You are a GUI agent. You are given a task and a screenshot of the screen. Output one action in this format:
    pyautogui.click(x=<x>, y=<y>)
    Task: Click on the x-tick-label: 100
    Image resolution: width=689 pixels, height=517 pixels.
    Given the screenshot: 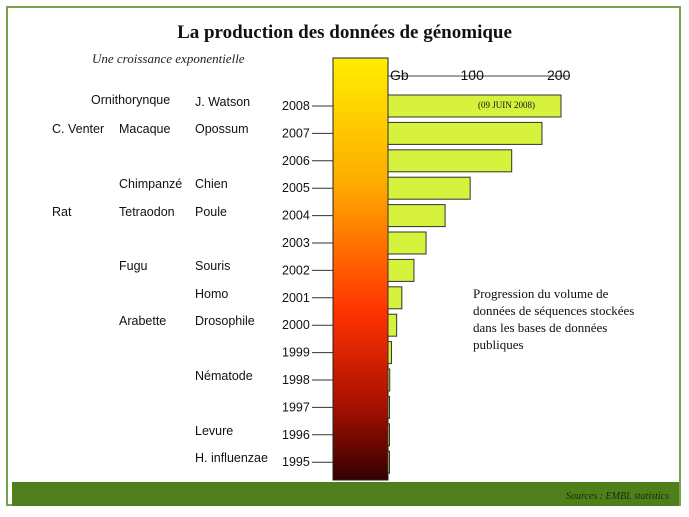 What is the action you would take?
    pyautogui.click(x=473, y=75)
    